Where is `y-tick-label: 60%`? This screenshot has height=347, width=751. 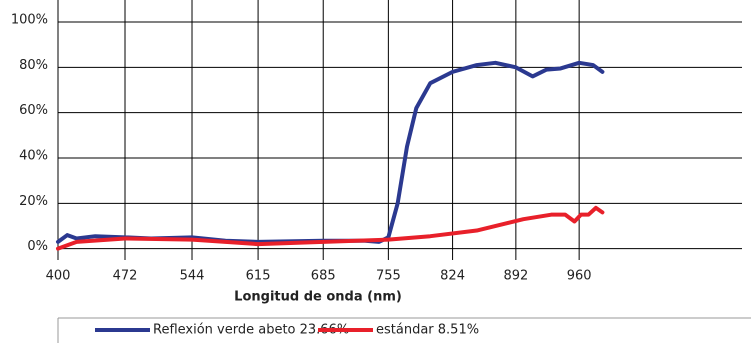 y-tick-label: 60% is located at coordinates (33, 110).